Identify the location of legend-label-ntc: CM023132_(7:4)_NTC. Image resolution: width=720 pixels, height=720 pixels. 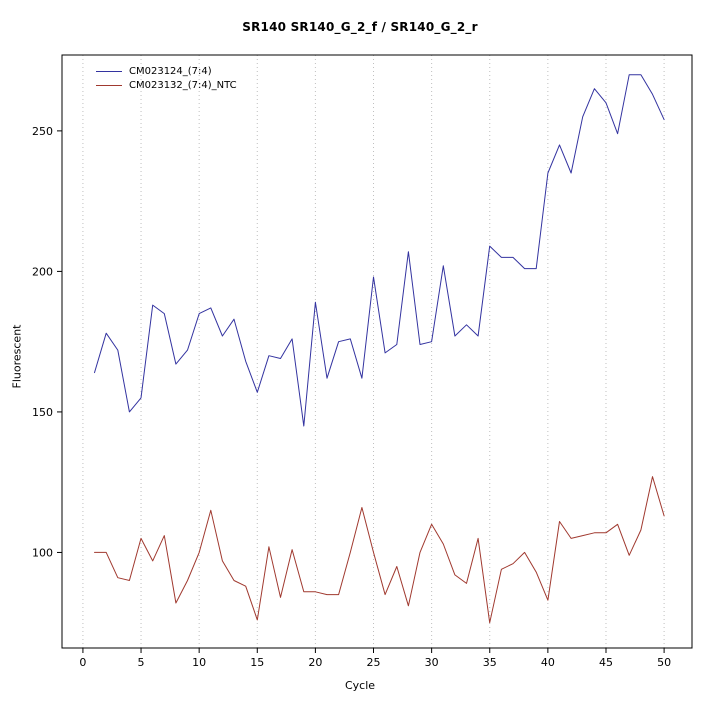
(183, 85).